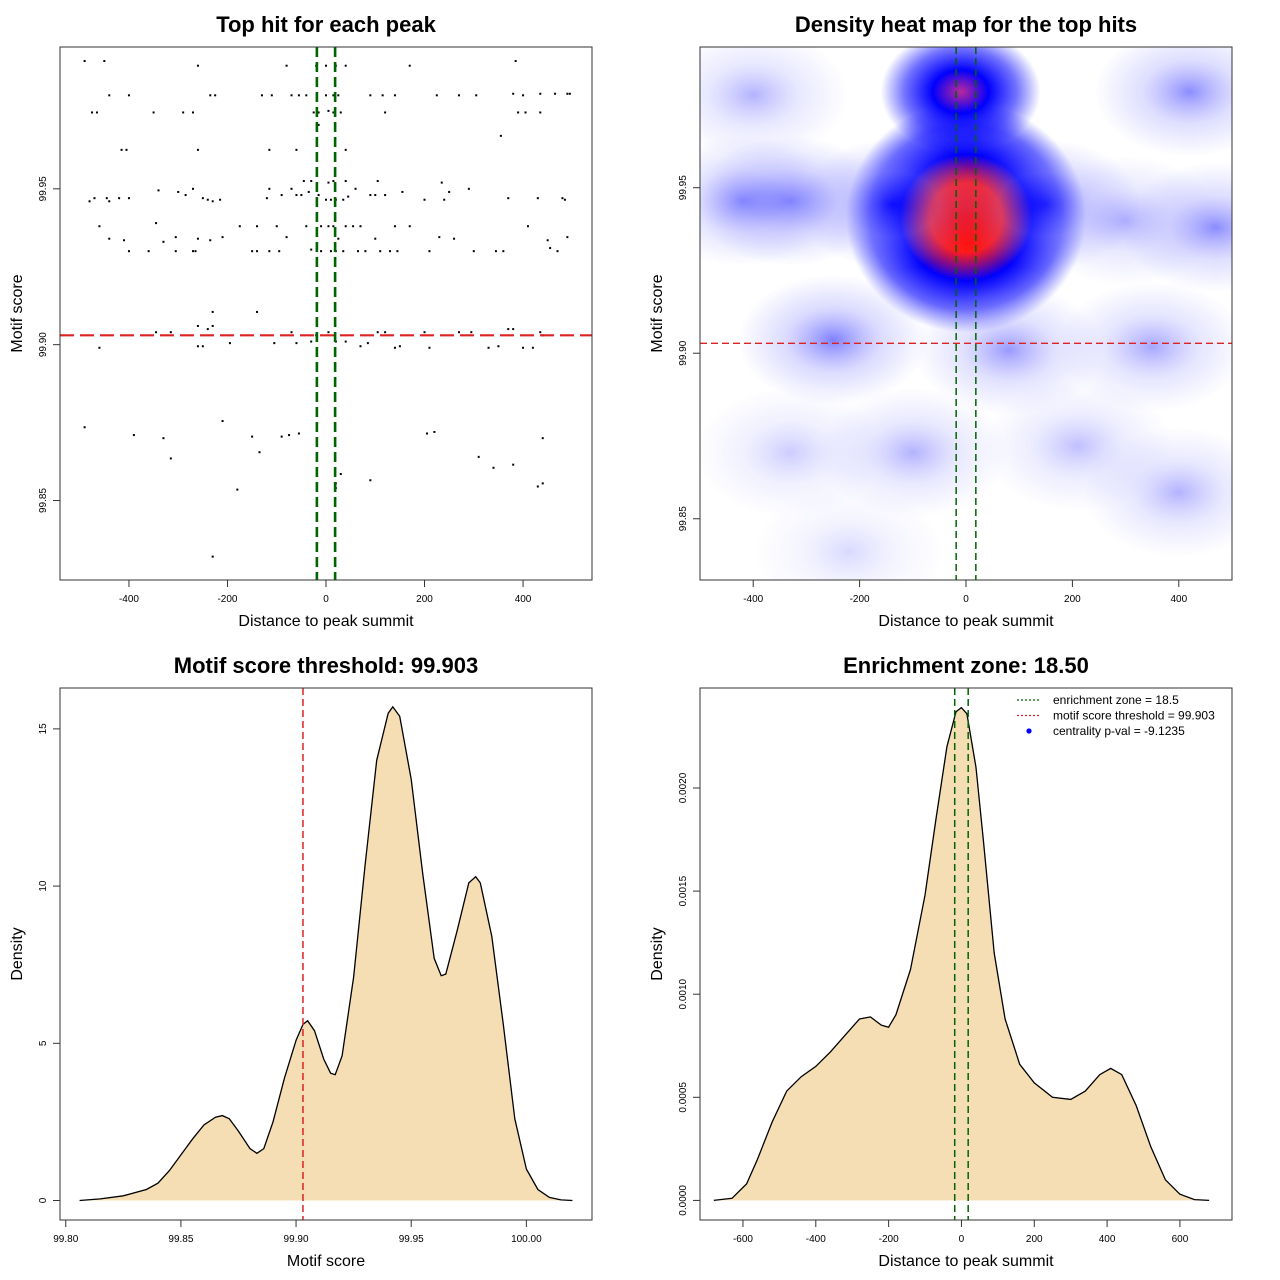 The image size is (1280, 1280). What do you see at coordinates (683, 1097) in the screenshot?
I see `y-tick-label: 0.0005` at bounding box center [683, 1097].